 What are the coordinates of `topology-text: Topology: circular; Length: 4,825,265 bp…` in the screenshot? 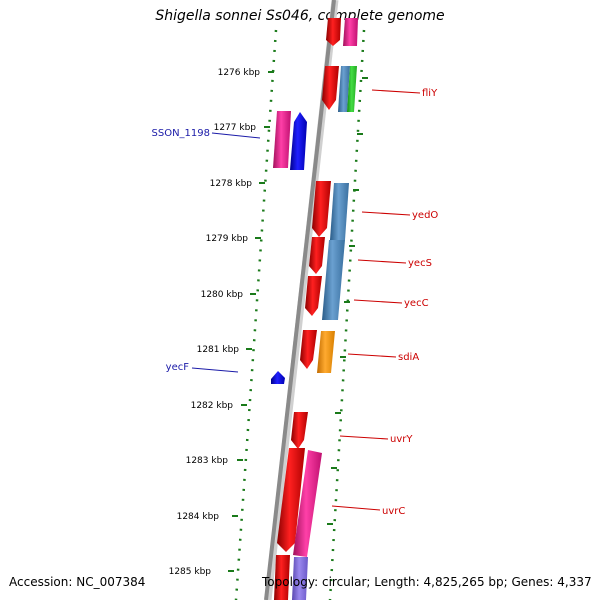 It's located at (427, 582).